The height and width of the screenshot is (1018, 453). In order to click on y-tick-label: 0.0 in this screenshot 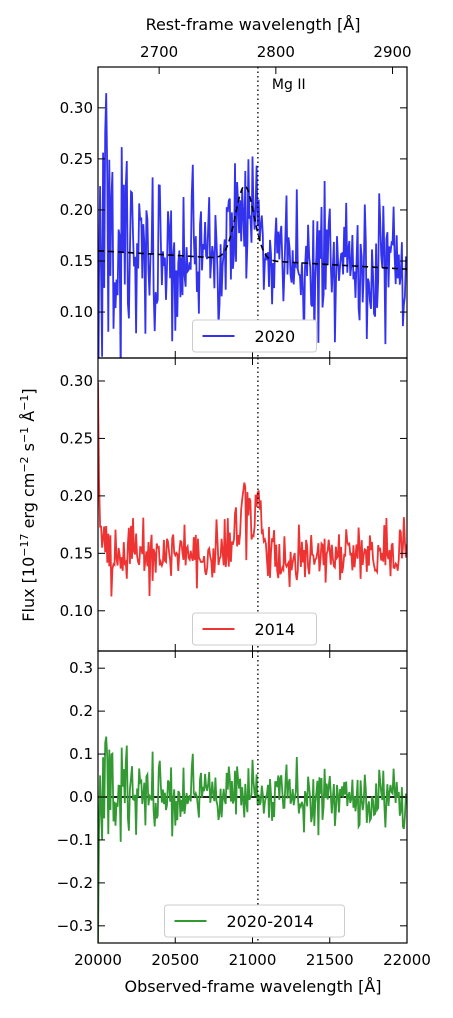, I will do `click(81, 797)`.